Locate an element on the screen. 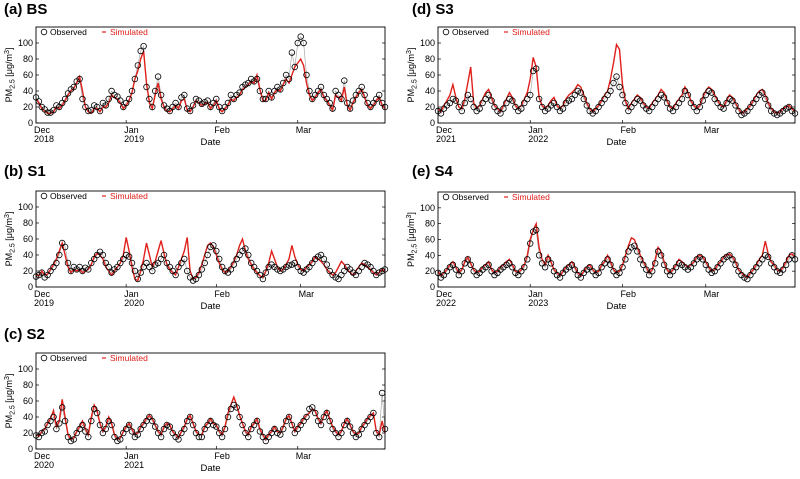  x-tick-label: Mar is located at coordinates (712, 294).